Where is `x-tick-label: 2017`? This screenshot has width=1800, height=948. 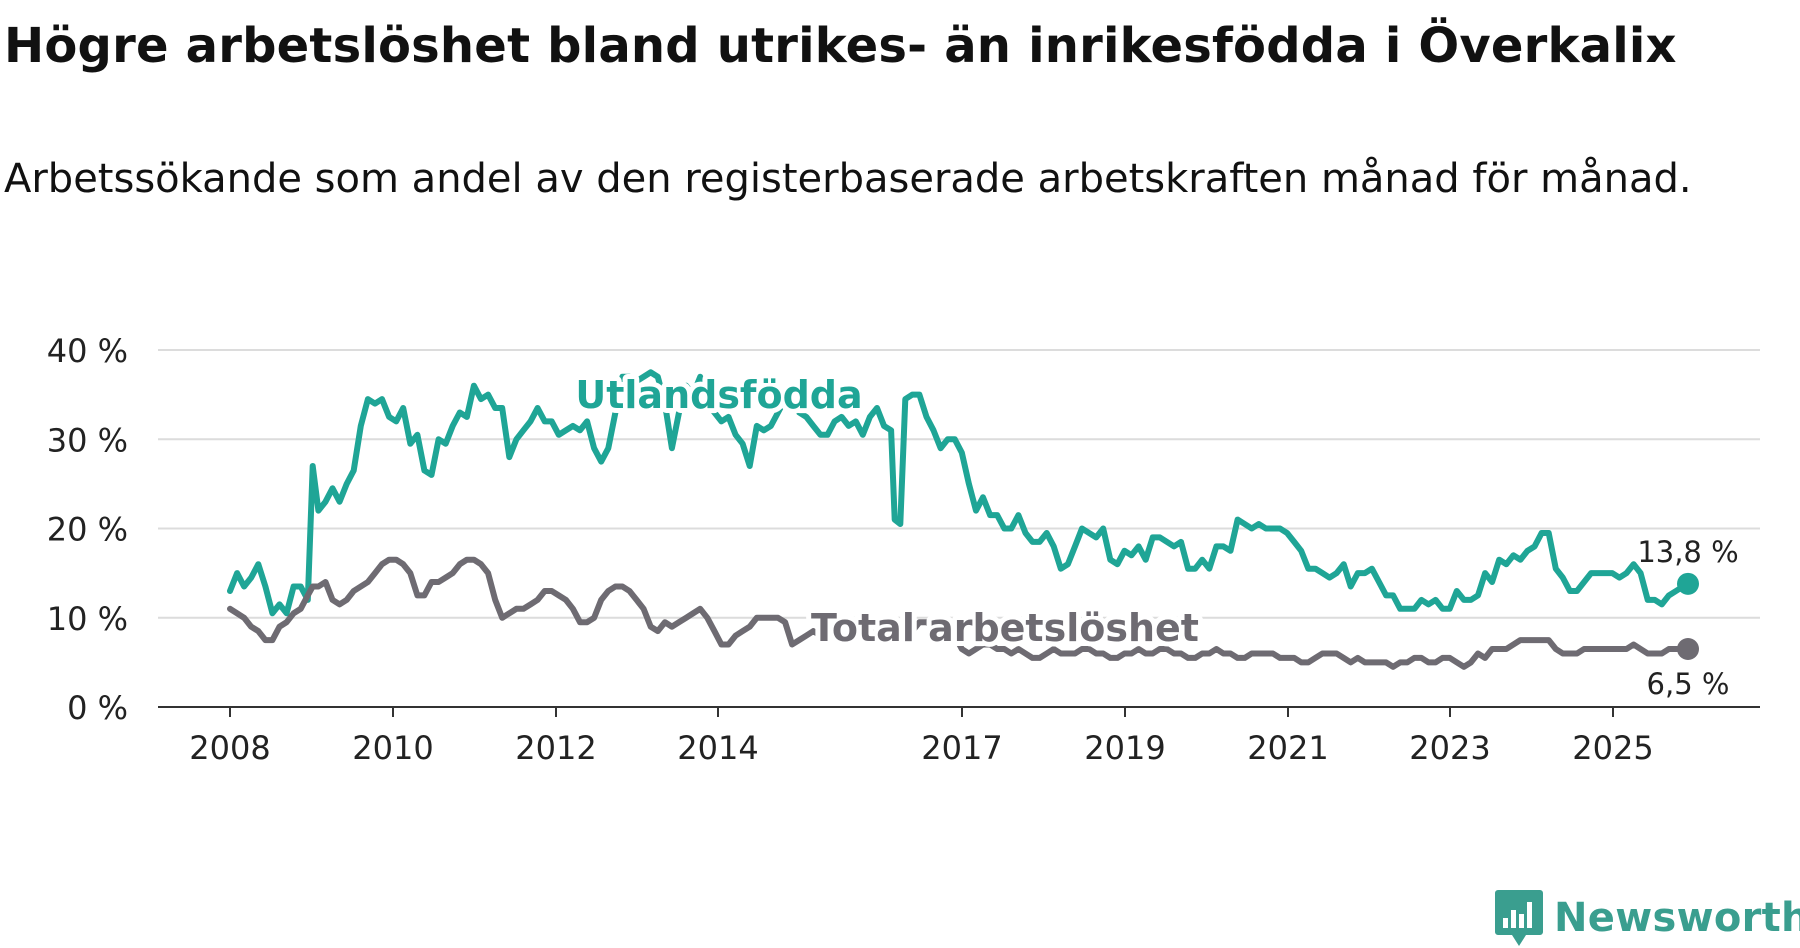 x-tick-label: 2017 is located at coordinates (961, 748).